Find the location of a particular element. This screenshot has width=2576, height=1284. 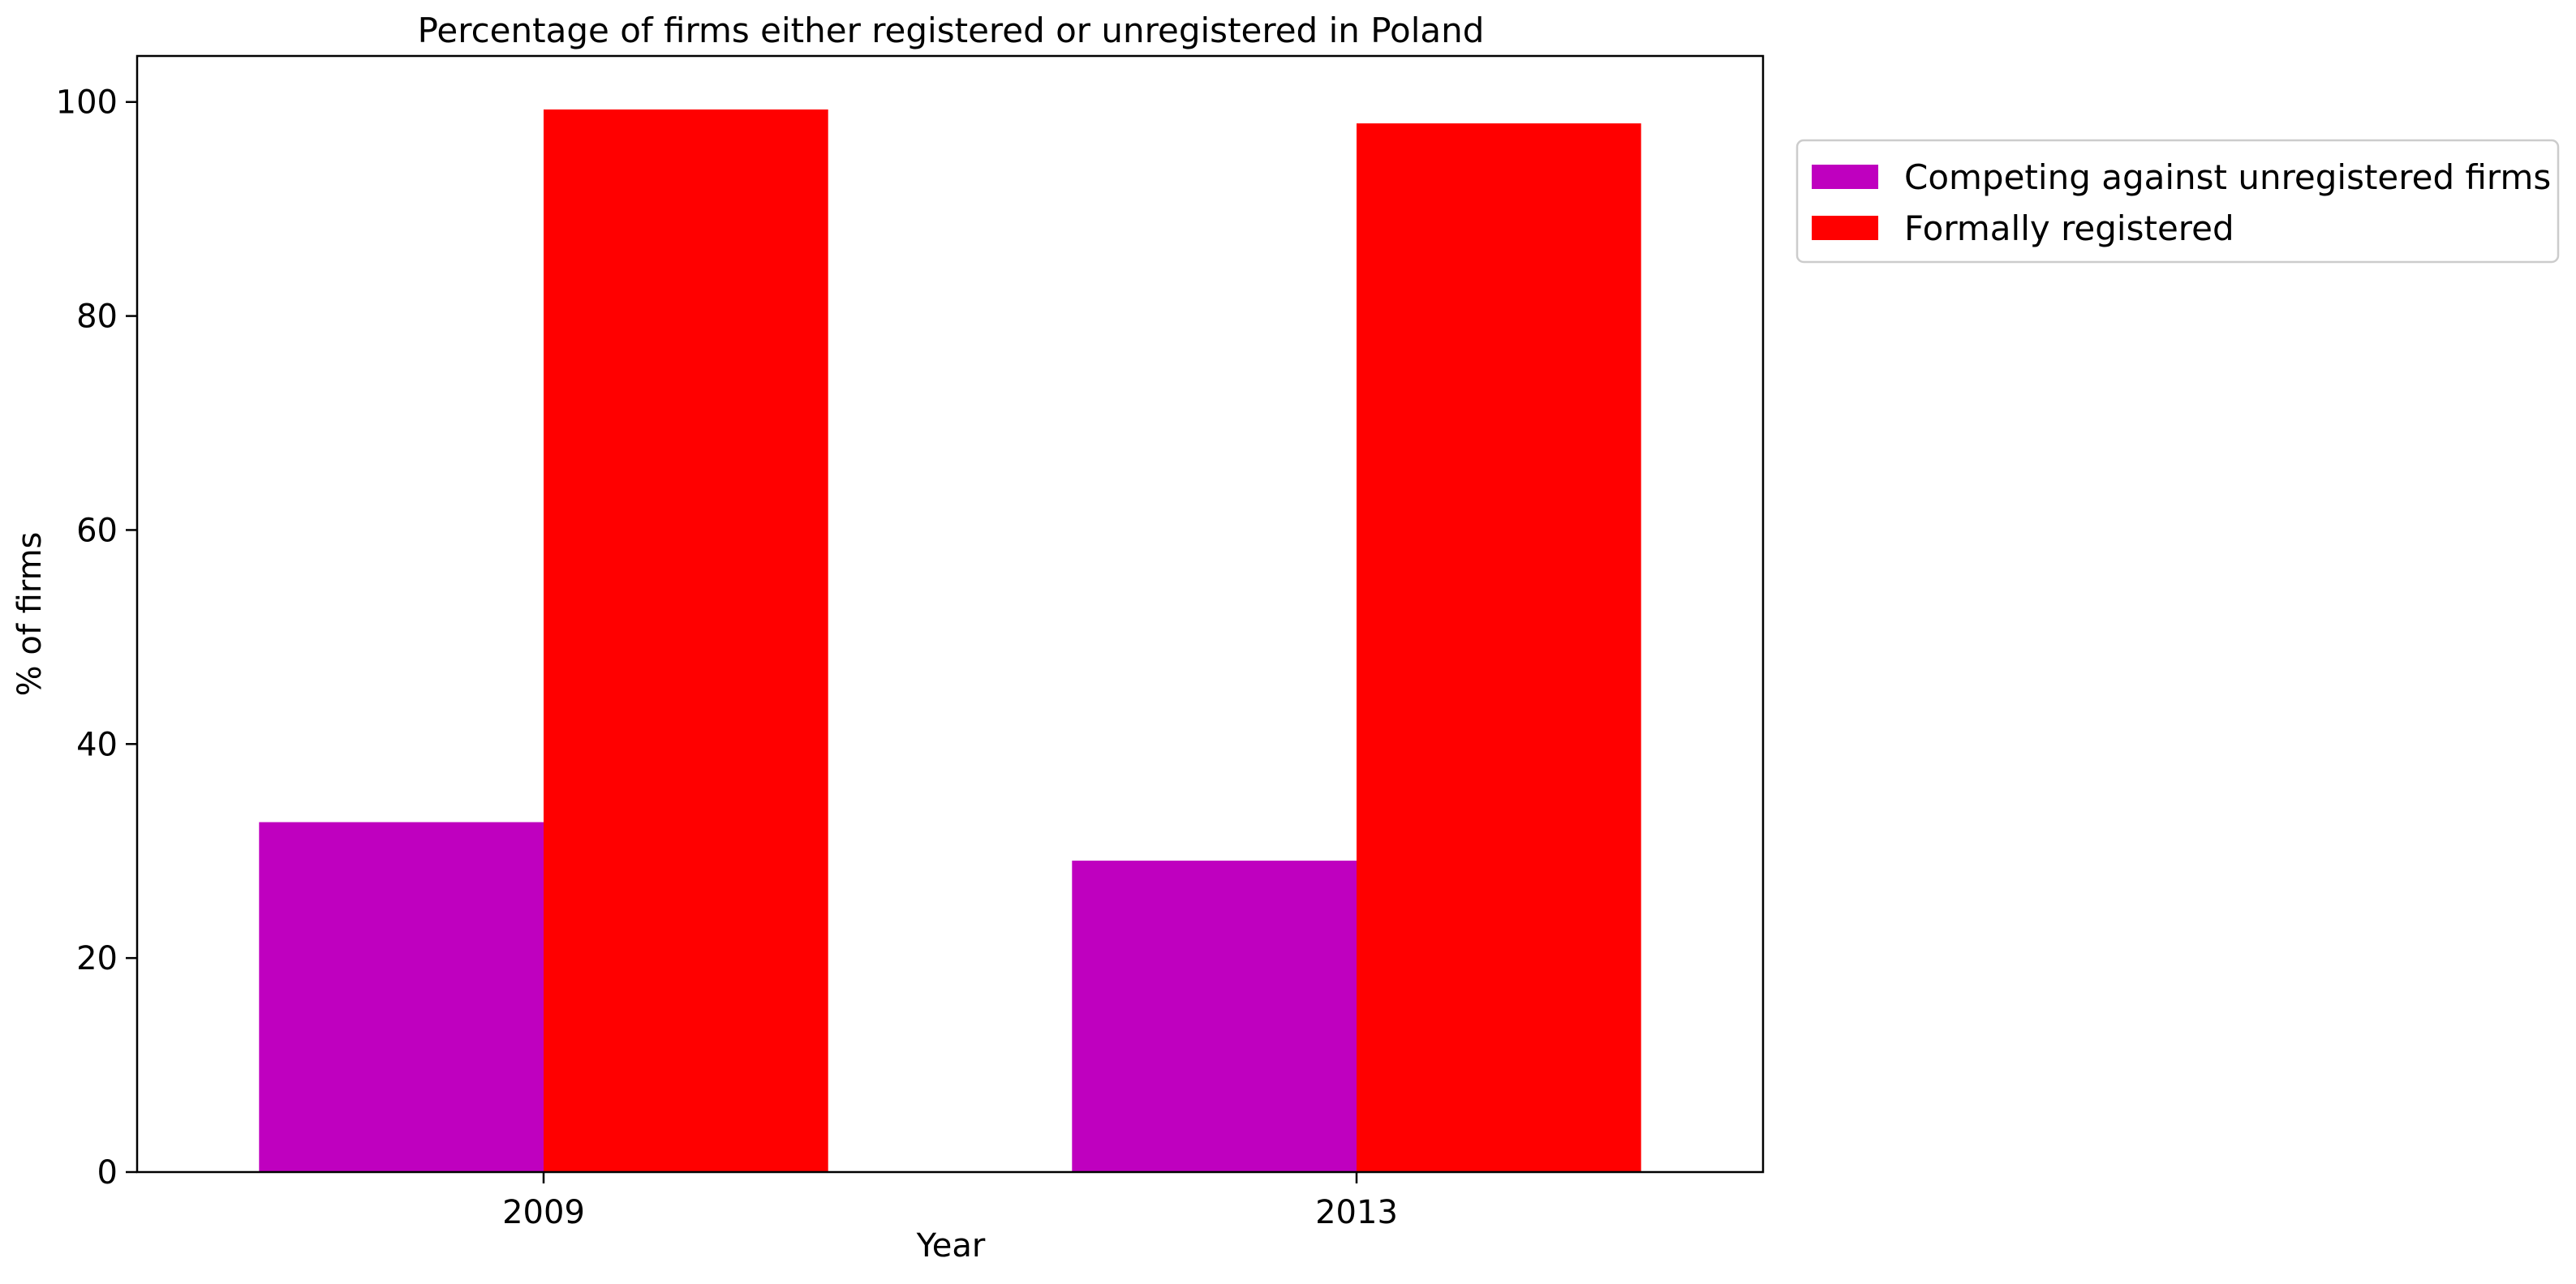

x-axis: 2009 2013 is located at coordinates (950, 1201).